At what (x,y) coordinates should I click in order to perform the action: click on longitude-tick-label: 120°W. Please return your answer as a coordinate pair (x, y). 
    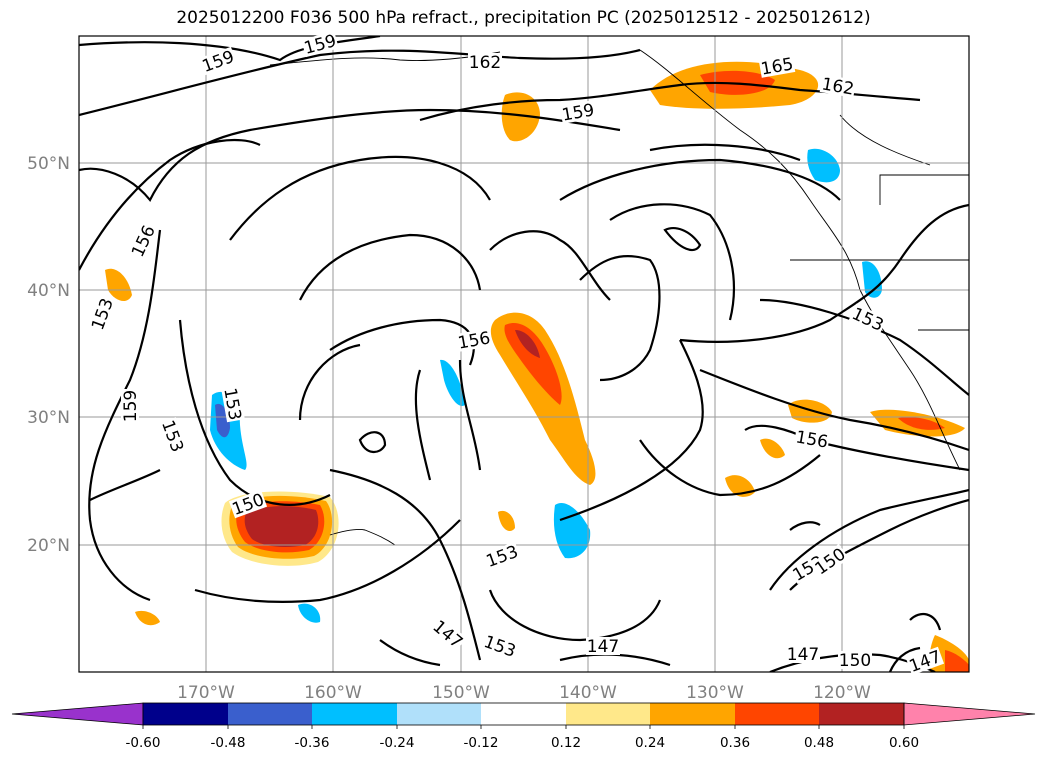
    Looking at the image, I should click on (842, 693).